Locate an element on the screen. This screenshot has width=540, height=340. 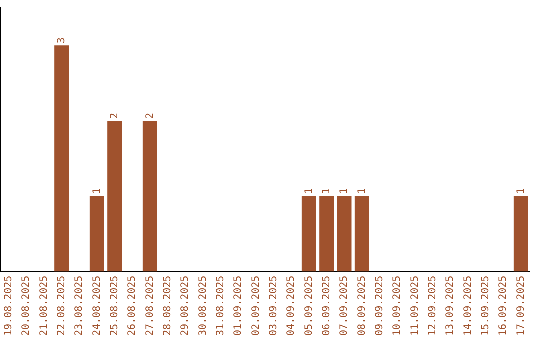
x-tick-label: 25.08.2025 is located at coordinates (114, 306).